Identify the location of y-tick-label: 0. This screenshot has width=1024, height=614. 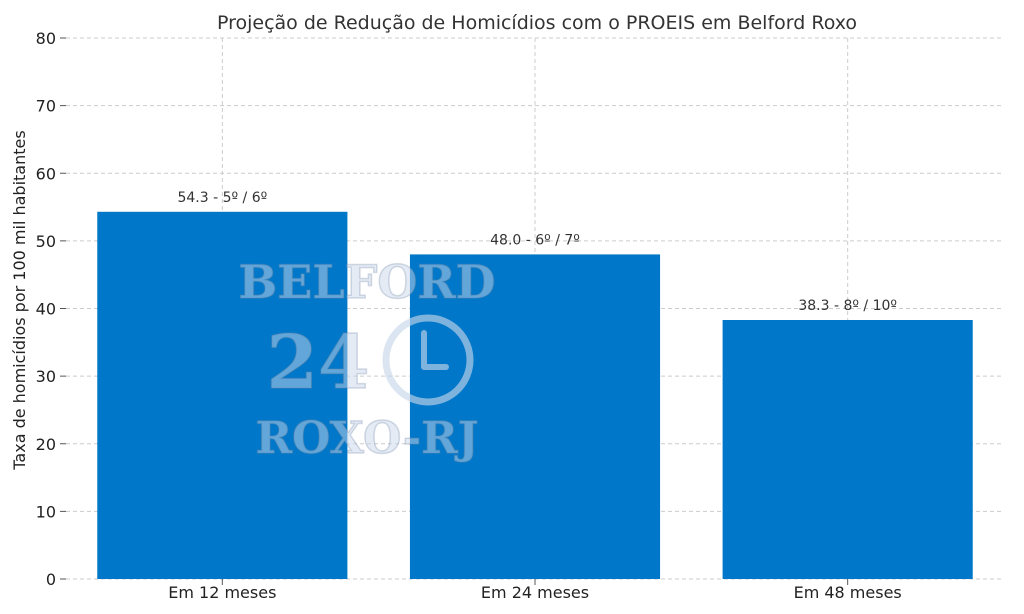
(51, 579).